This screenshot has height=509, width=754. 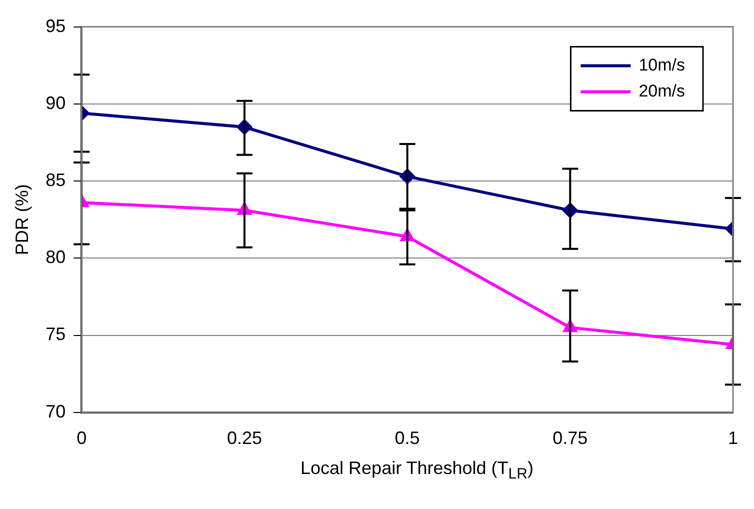 I want to click on legend-label: 20m/s, so click(x=661, y=90).